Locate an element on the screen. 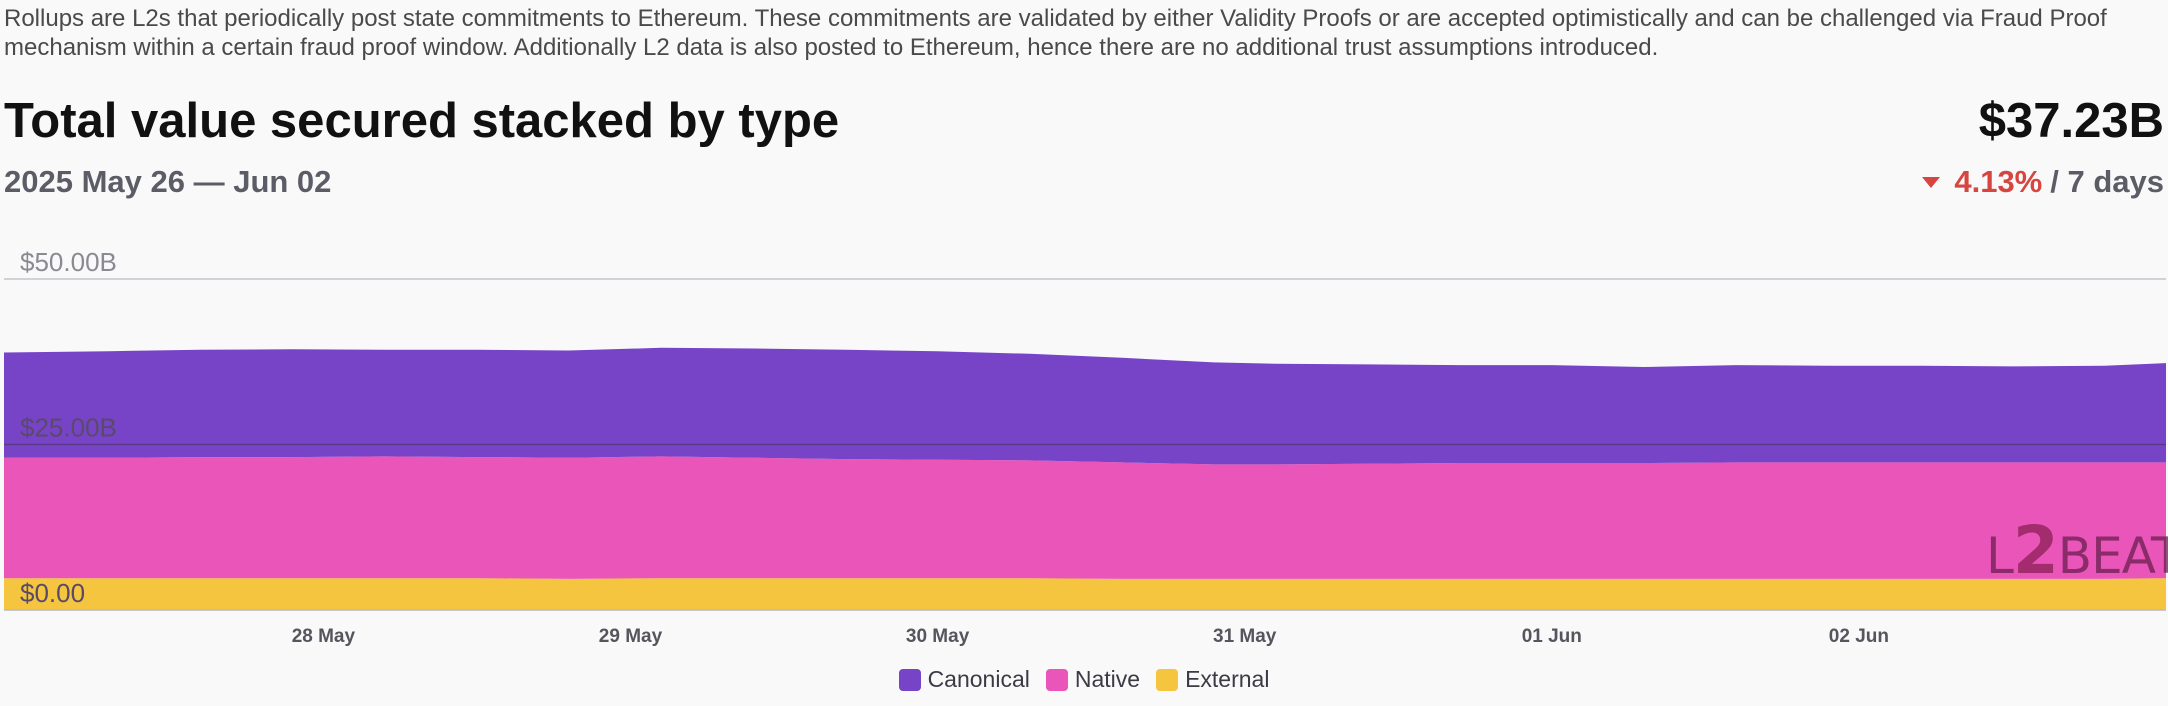 The image size is (2168, 706). x-tick-label: 01 Jun is located at coordinates (1552, 636).